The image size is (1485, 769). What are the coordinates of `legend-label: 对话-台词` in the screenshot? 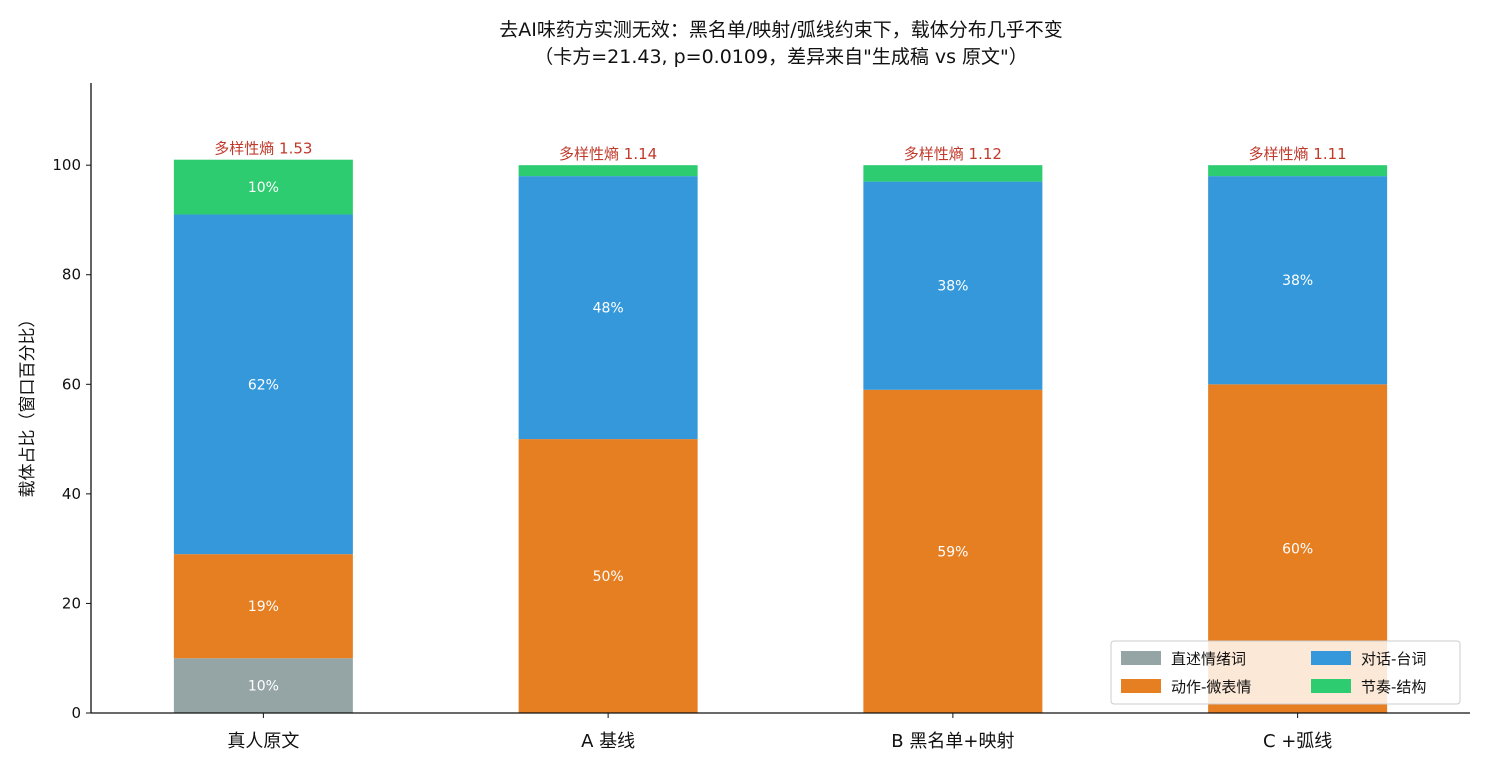 It's located at (1393, 659).